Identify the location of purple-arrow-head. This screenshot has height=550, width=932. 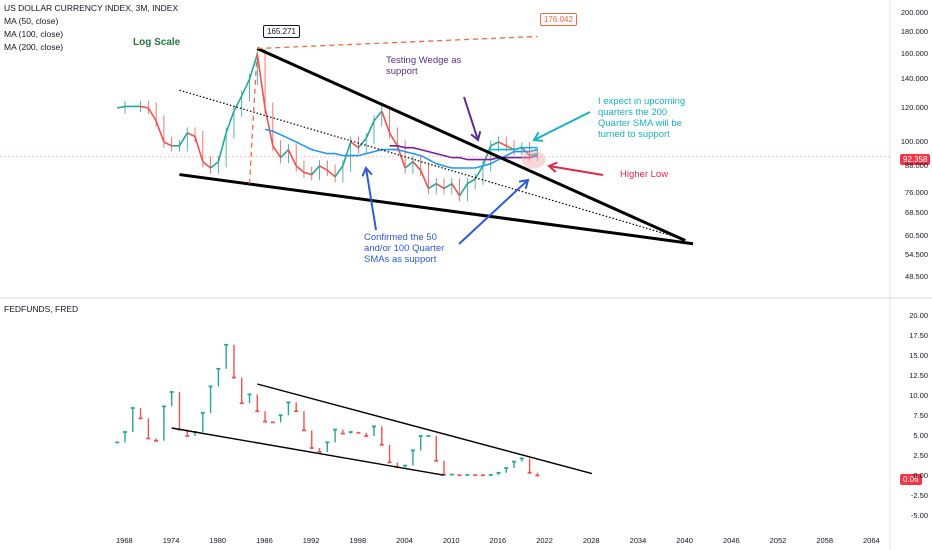
(476, 136).